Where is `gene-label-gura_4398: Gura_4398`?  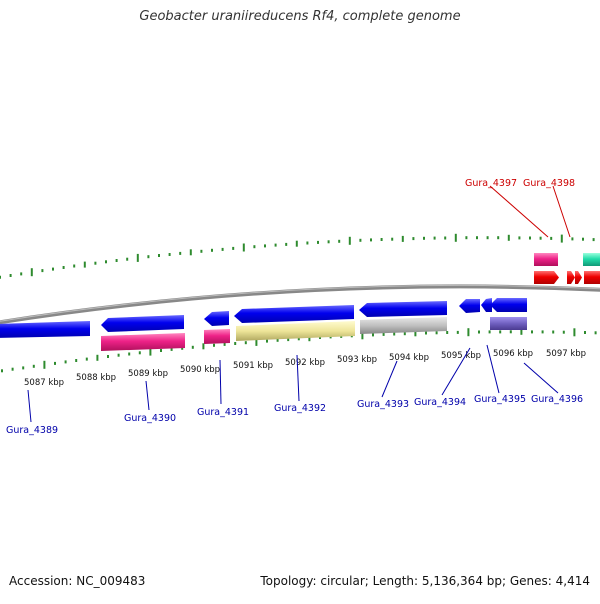 gene-label-gura_4398: Gura_4398 is located at coordinates (549, 183).